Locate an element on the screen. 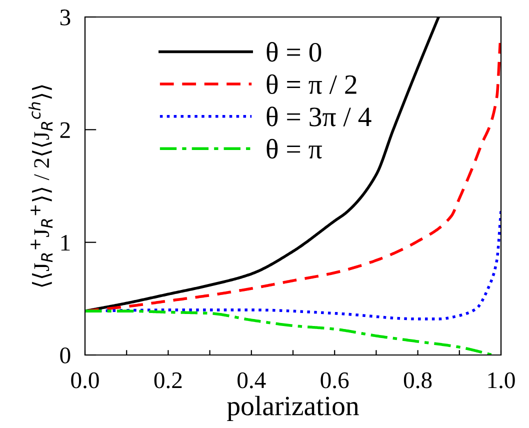 The width and height of the screenshot is (529, 428). x-tick-label: 0.8 is located at coordinates (418, 380).